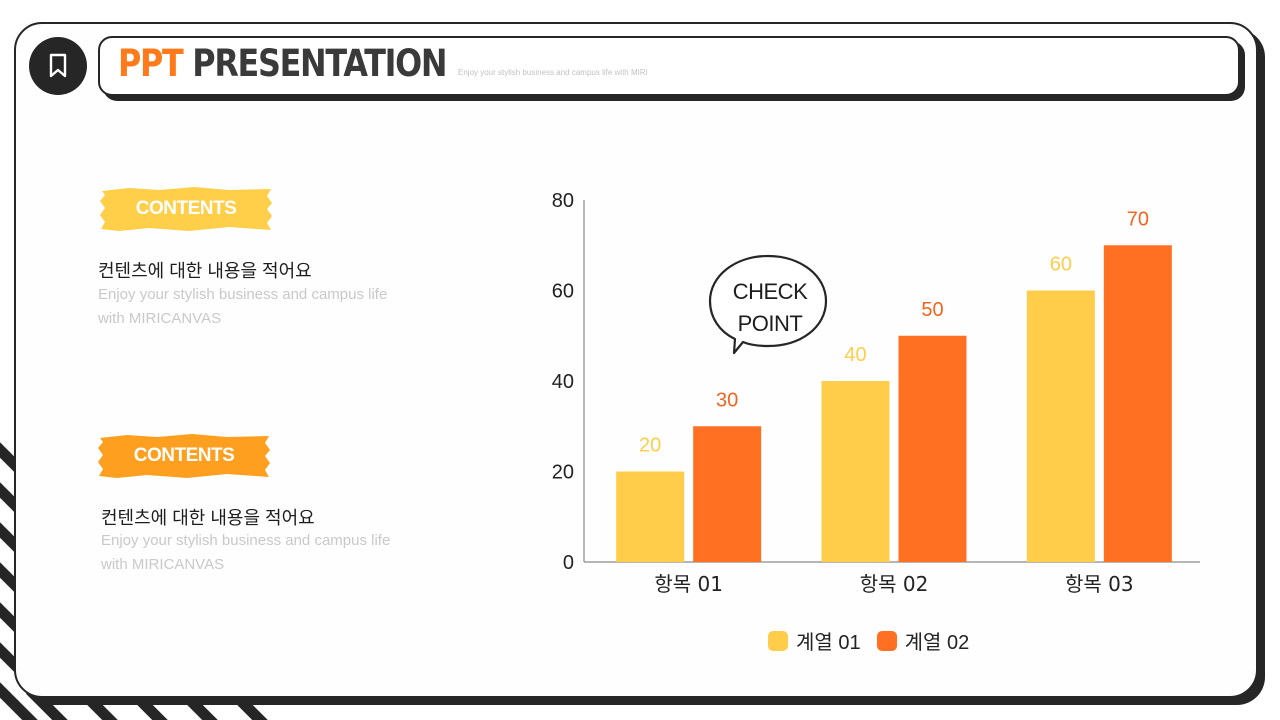 The height and width of the screenshot is (720, 1280). Describe the element at coordinates (319, 63) in the screenshot. I see `title-main: PRESENTATION` at that location.